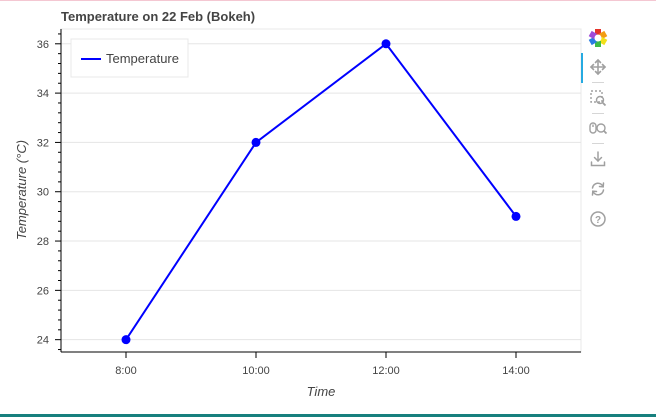 The image size is (656, 417). I want to click on help-icon: ?, so click(598, 219).